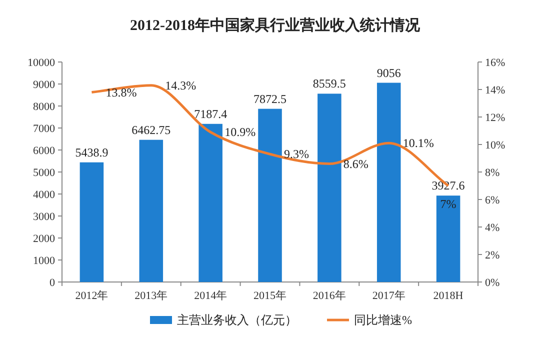 This screenshot has height=346, width=550. What do you see at coordinates (121, 92) in the screenshot?
I see `data-label: 13.8%` at bounding box center [121, 92].